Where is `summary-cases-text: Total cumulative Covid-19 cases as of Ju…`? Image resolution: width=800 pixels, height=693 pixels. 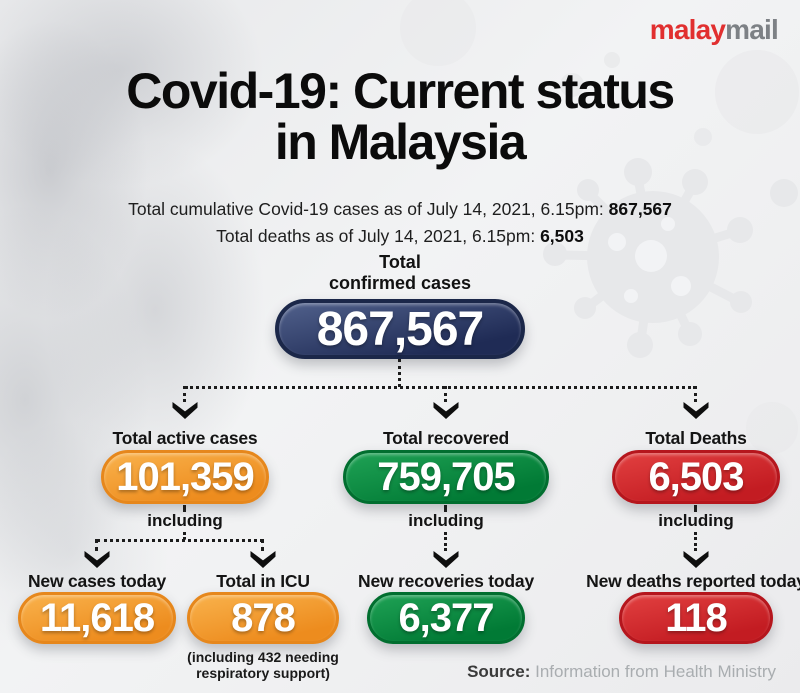 summary-cases-text: Total cumulative Covid-19 cases as of Ju… is located at coordinates (366, 209).